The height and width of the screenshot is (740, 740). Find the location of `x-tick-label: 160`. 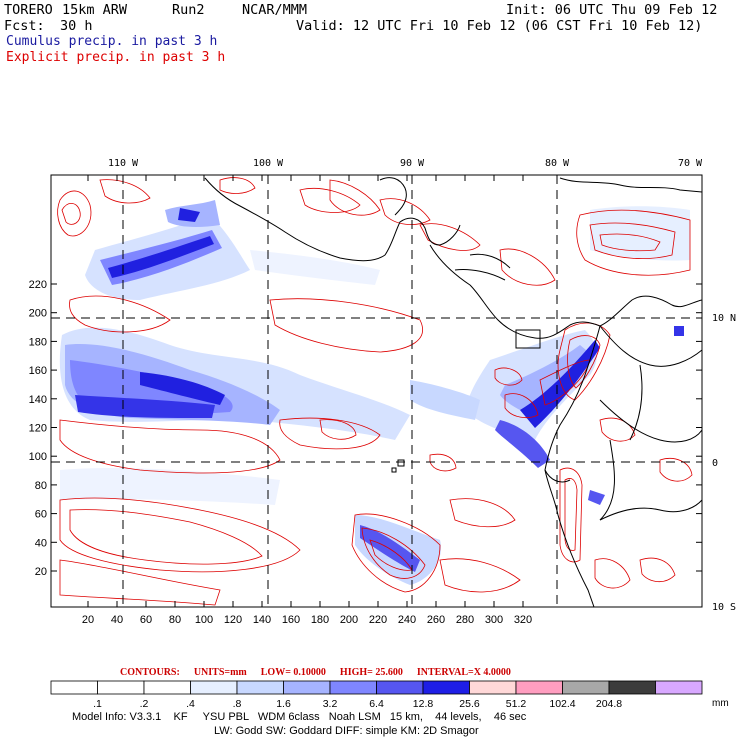

x-tick-label: 160 is located at coordinates (291, 620).